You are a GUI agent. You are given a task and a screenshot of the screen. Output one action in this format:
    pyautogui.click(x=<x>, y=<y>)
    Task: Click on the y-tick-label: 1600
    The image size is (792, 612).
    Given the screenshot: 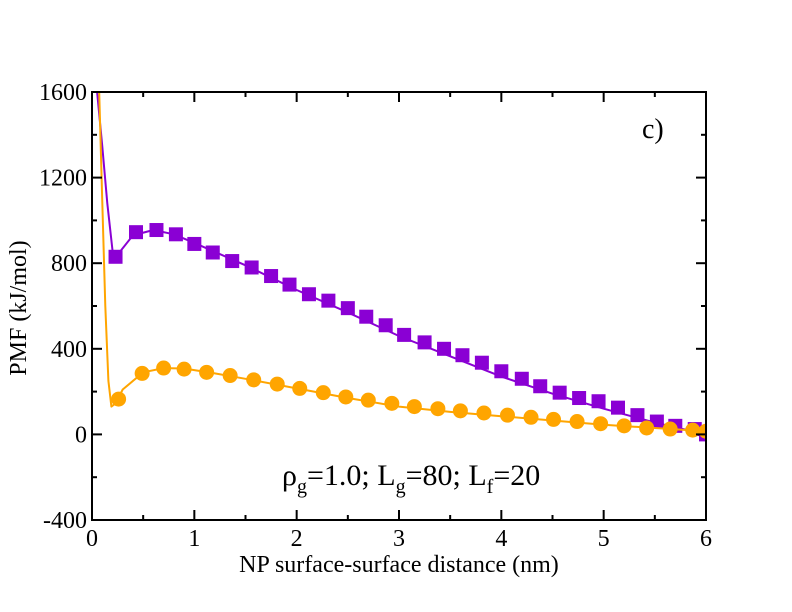 What is the action you would take?
    pyautogui.click(x=63, y=93)
    